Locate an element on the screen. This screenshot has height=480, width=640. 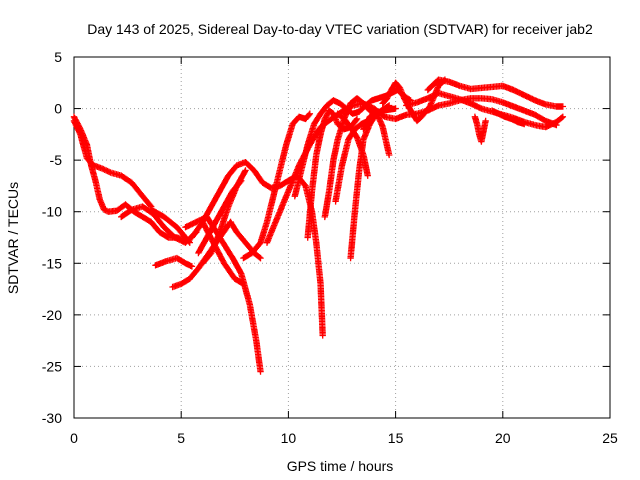
x-tick-label: 0 is located at coordinates (74, 438).